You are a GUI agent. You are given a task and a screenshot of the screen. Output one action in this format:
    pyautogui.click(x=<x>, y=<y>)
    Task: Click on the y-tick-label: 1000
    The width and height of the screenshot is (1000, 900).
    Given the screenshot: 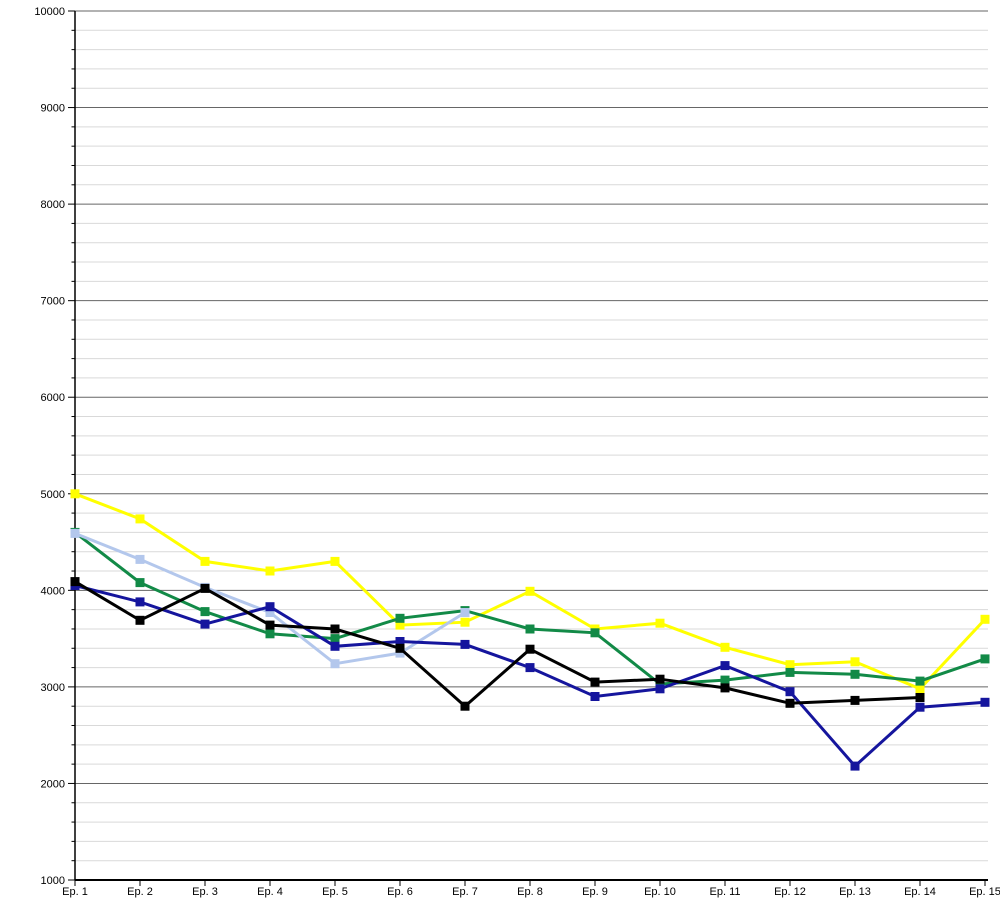 What is the action you would take?
    pyautogui.click(x=53, y=881)
    